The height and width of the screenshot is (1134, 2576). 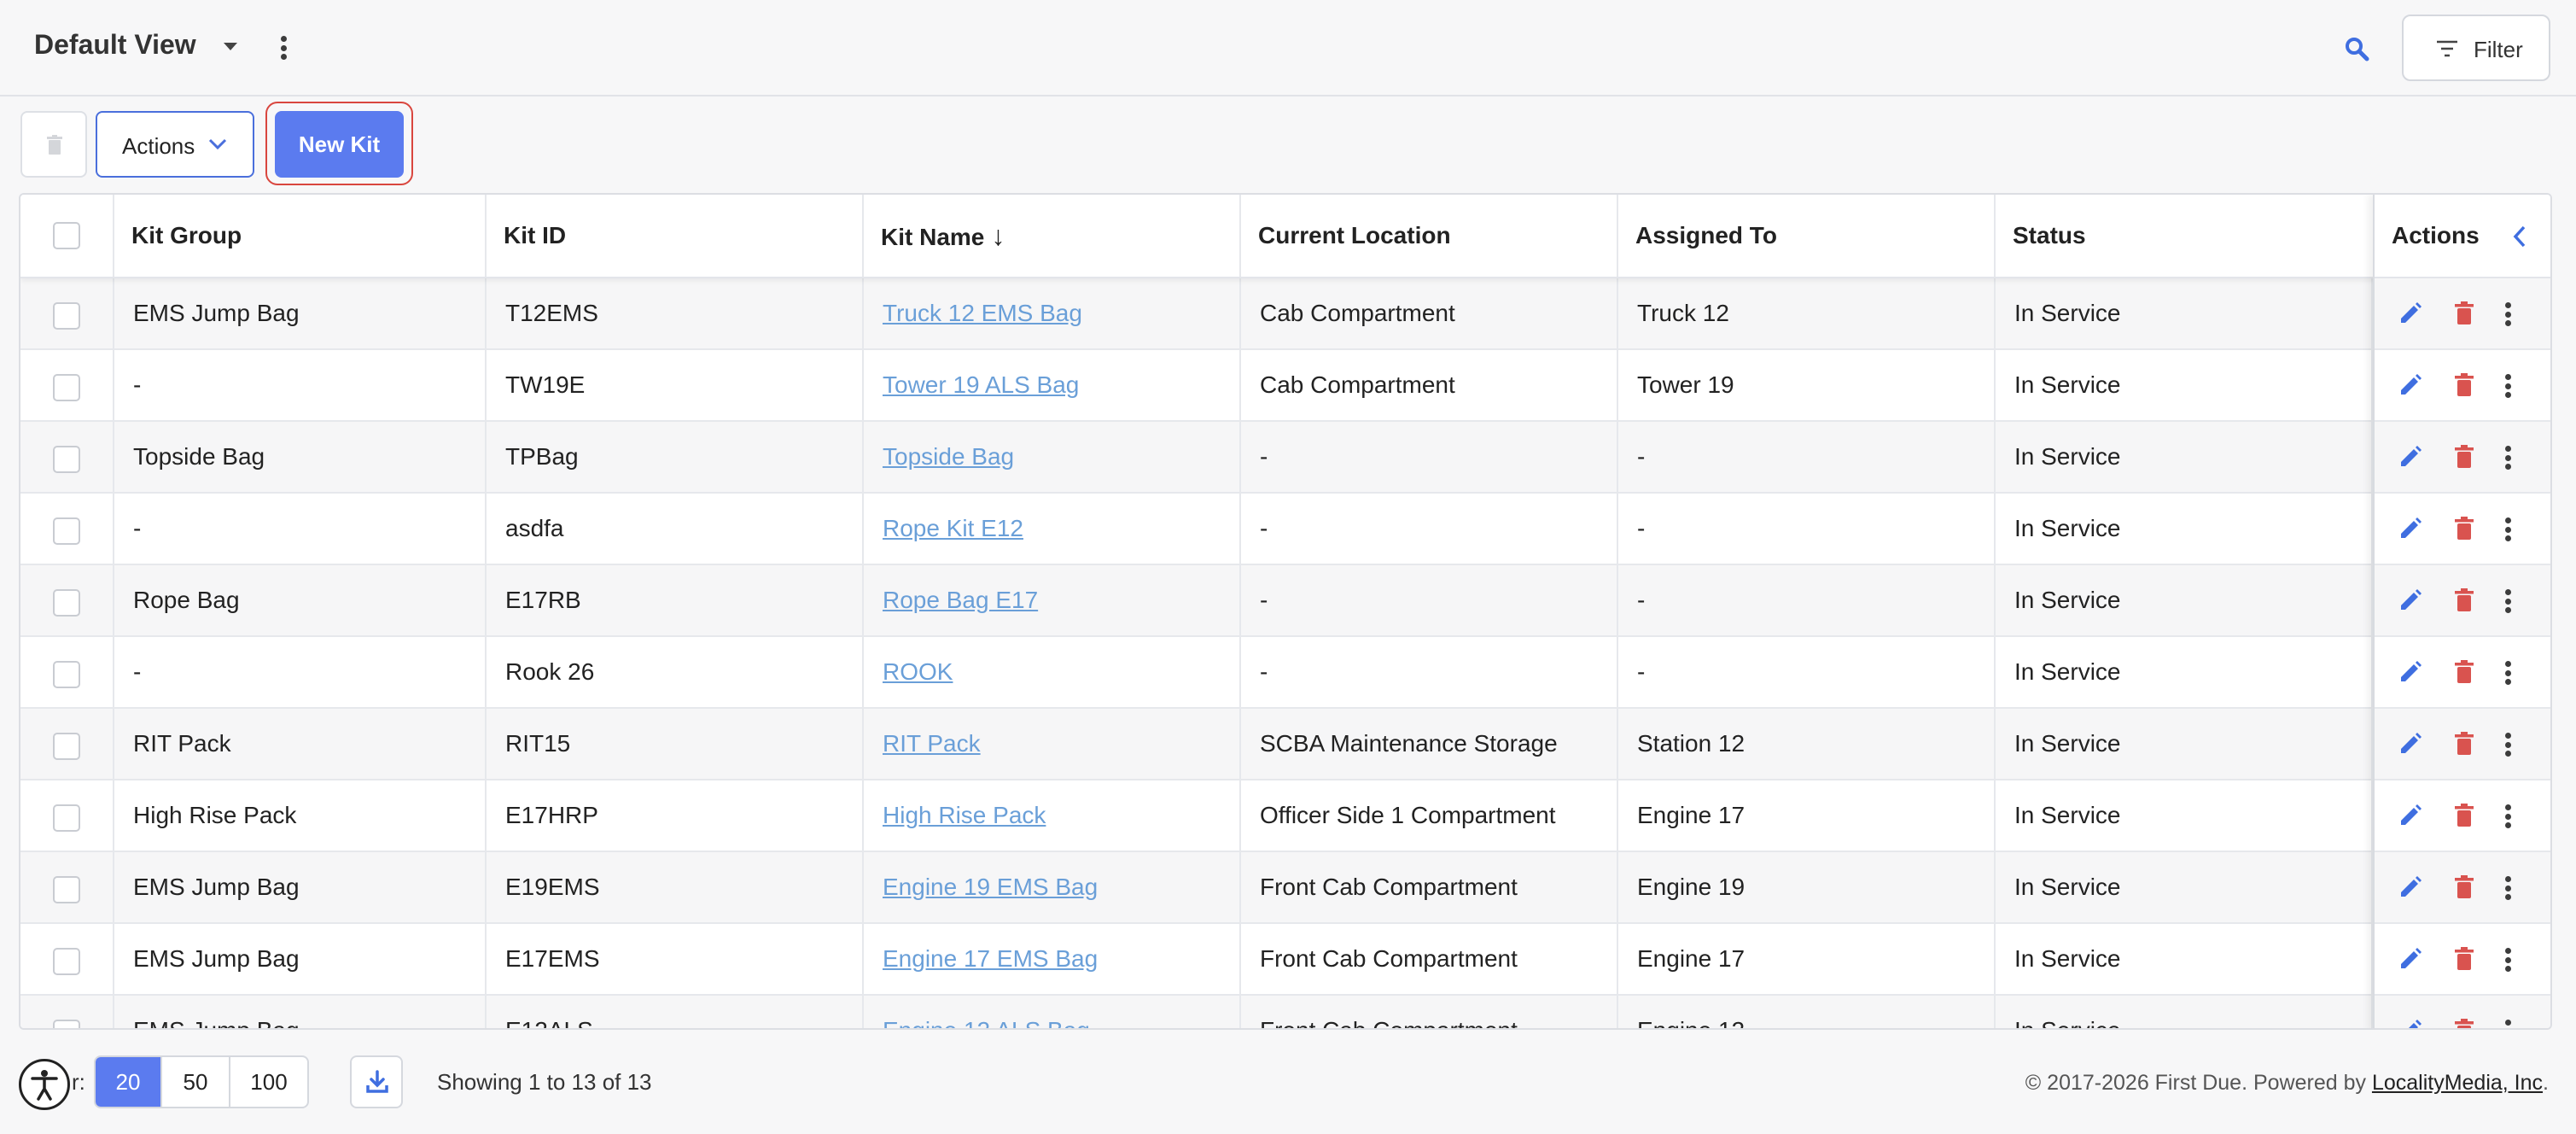 I want to click on accessibility-button, so click(x=44, y=1084).